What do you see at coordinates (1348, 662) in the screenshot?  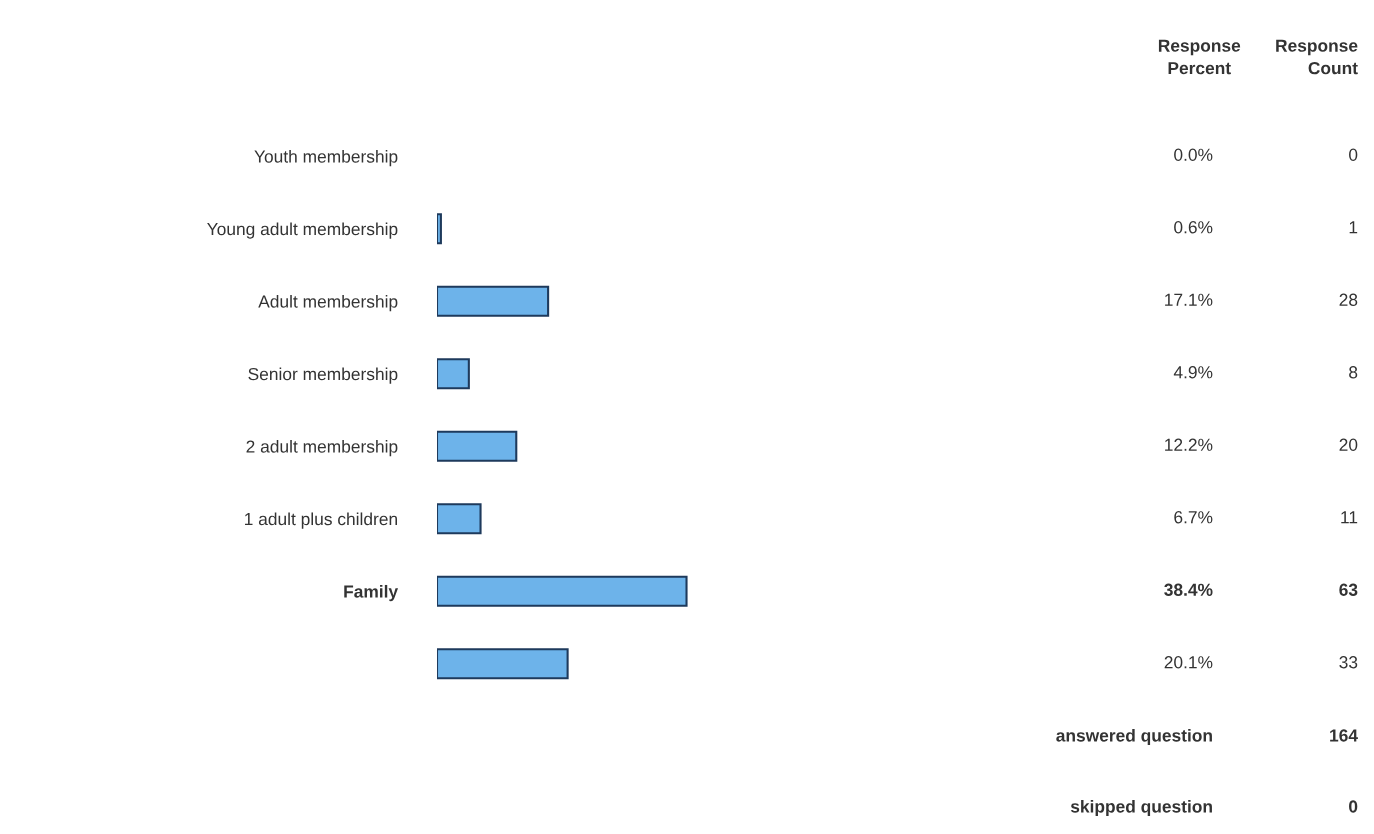 I see `text: 33` at bounding box center [1348, 662].